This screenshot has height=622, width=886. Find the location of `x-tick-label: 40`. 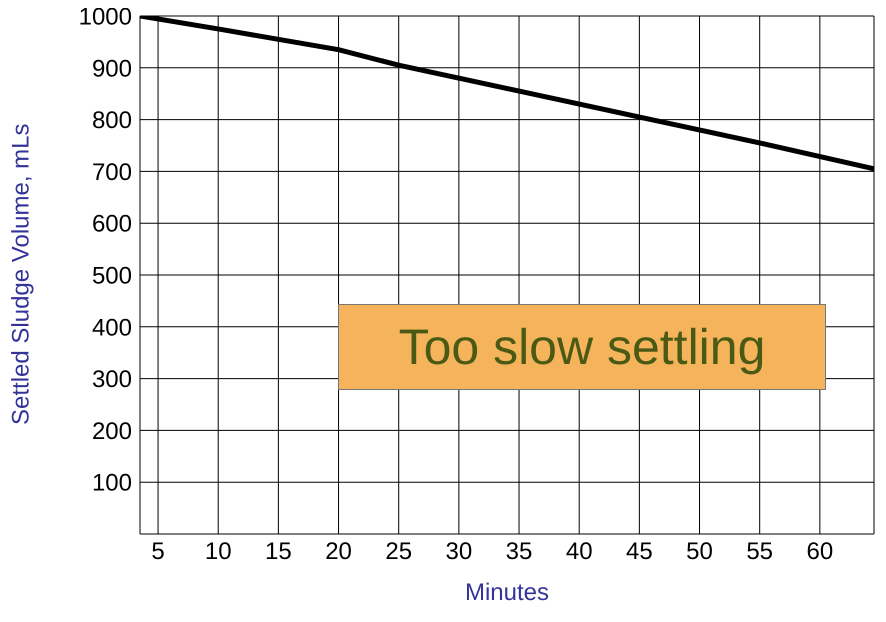

x-tick-label: 40 is located at coordinates (579, 552).